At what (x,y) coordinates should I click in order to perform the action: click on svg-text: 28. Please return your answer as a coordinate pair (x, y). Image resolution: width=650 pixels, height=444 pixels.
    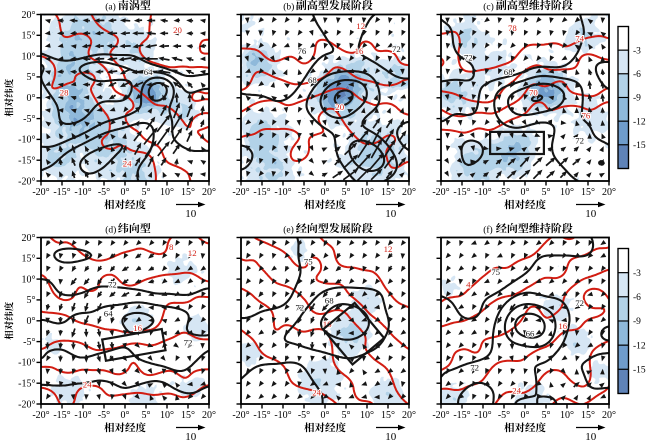
    Looking at the image, I should click on (64, 93).